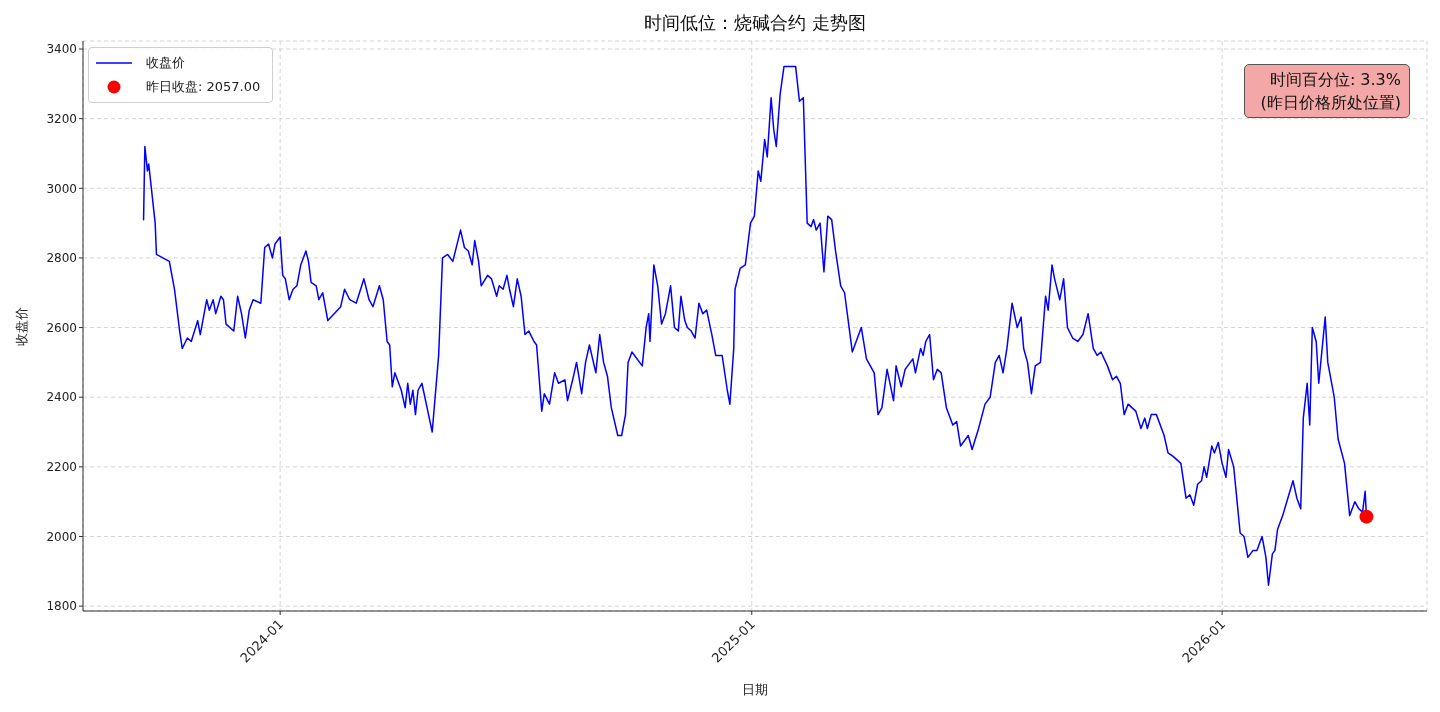 The image size is (1440, 712). What do you see at coordinates (61, 188) in the screenshot?
I see `y-tick-label: 3000` at bounding box center [61, 188].